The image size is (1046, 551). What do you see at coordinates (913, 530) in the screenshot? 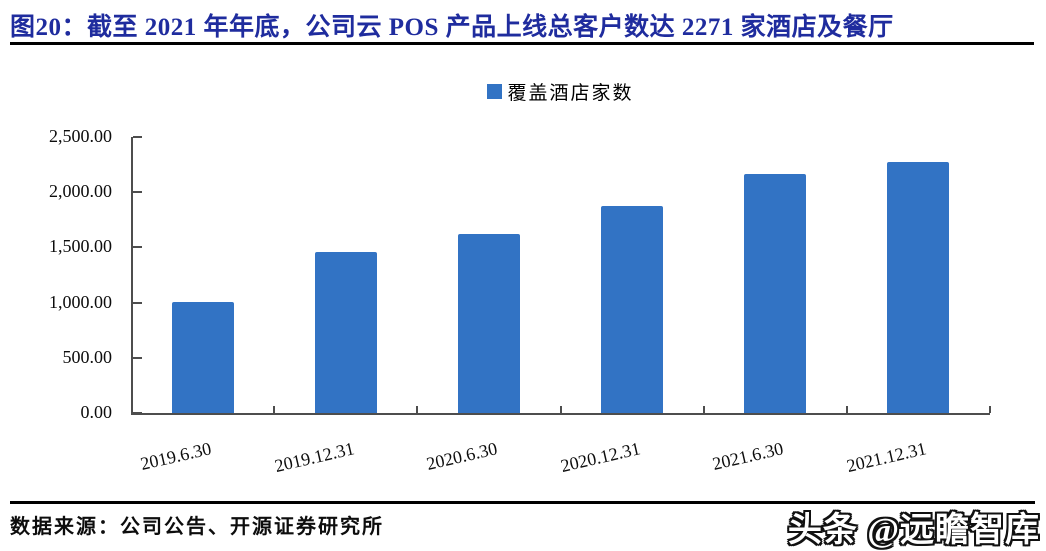
I see `toutiao-watermark: 头条 @远瞻智库` at bounding box center [913, 530].